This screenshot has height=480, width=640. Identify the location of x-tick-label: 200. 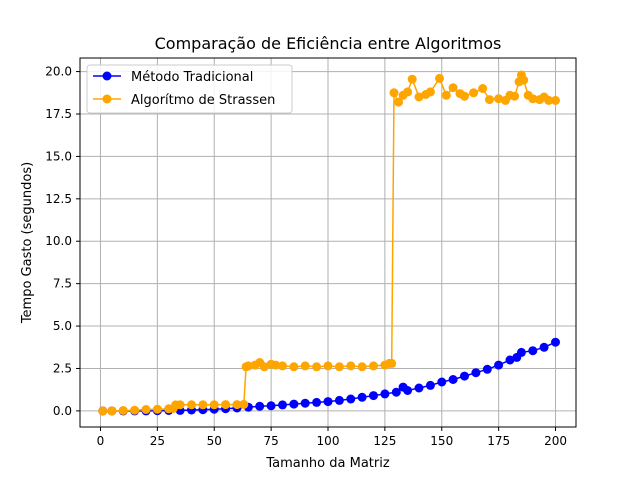
(555, 441).